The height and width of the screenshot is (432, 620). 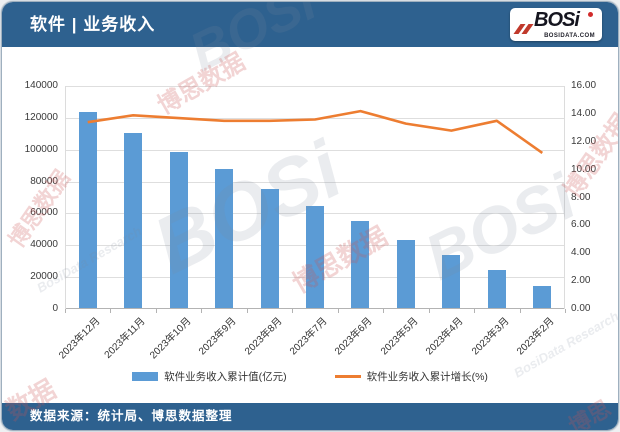 What do you see at coordinates (569, 36) in the screenshot?
I see `logo-domain: BOSIDATA.COM` at bounding box center [569, 36].